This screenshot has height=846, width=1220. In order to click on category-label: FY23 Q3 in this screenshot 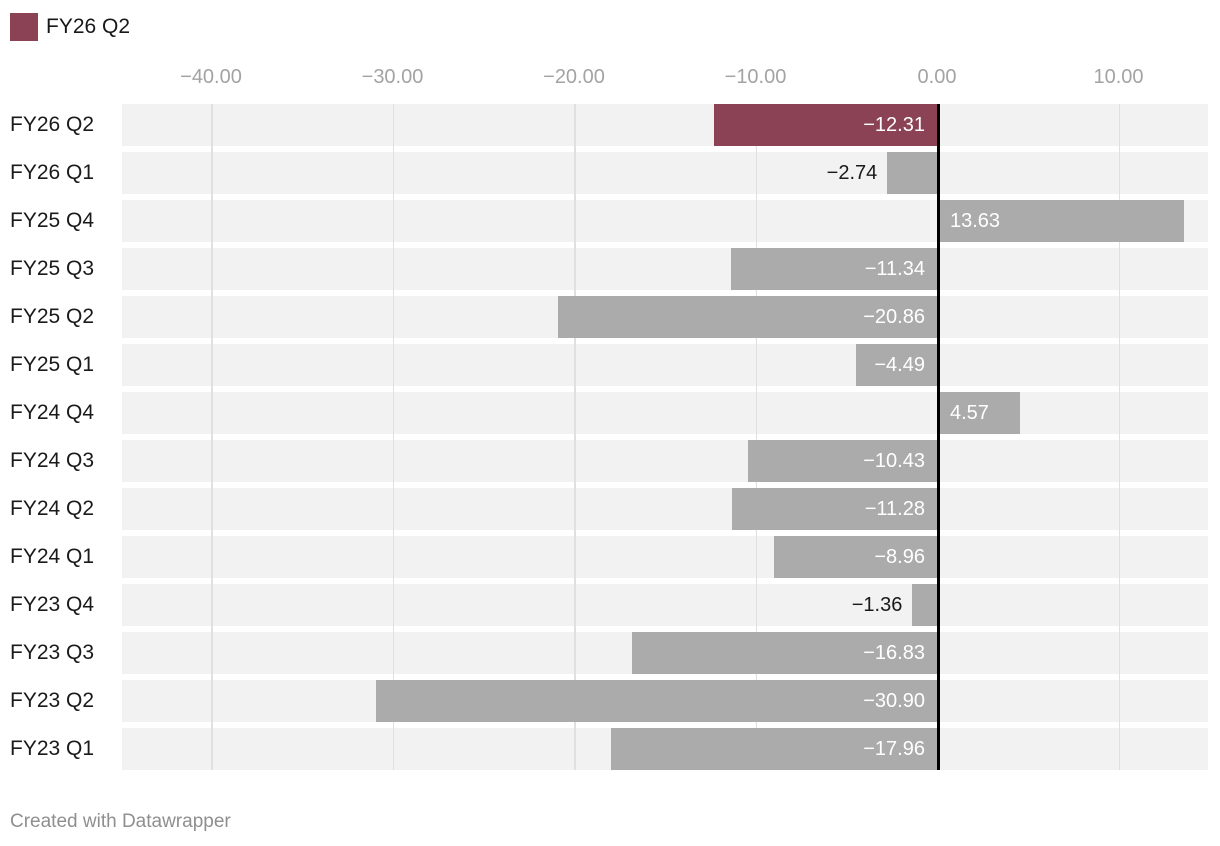, I will do `click(52, 652)`.